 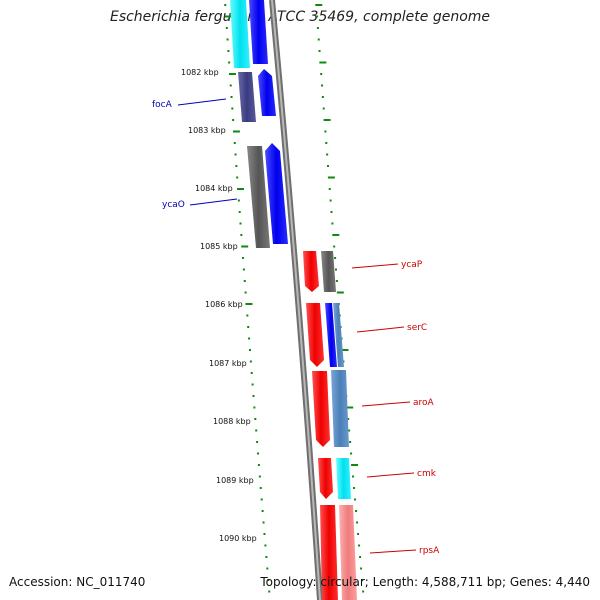 What do you see at coordinates (224, 304) in the screenshot?
I see `tick-label: 1086 kbp` at bounding box center [224, 304].